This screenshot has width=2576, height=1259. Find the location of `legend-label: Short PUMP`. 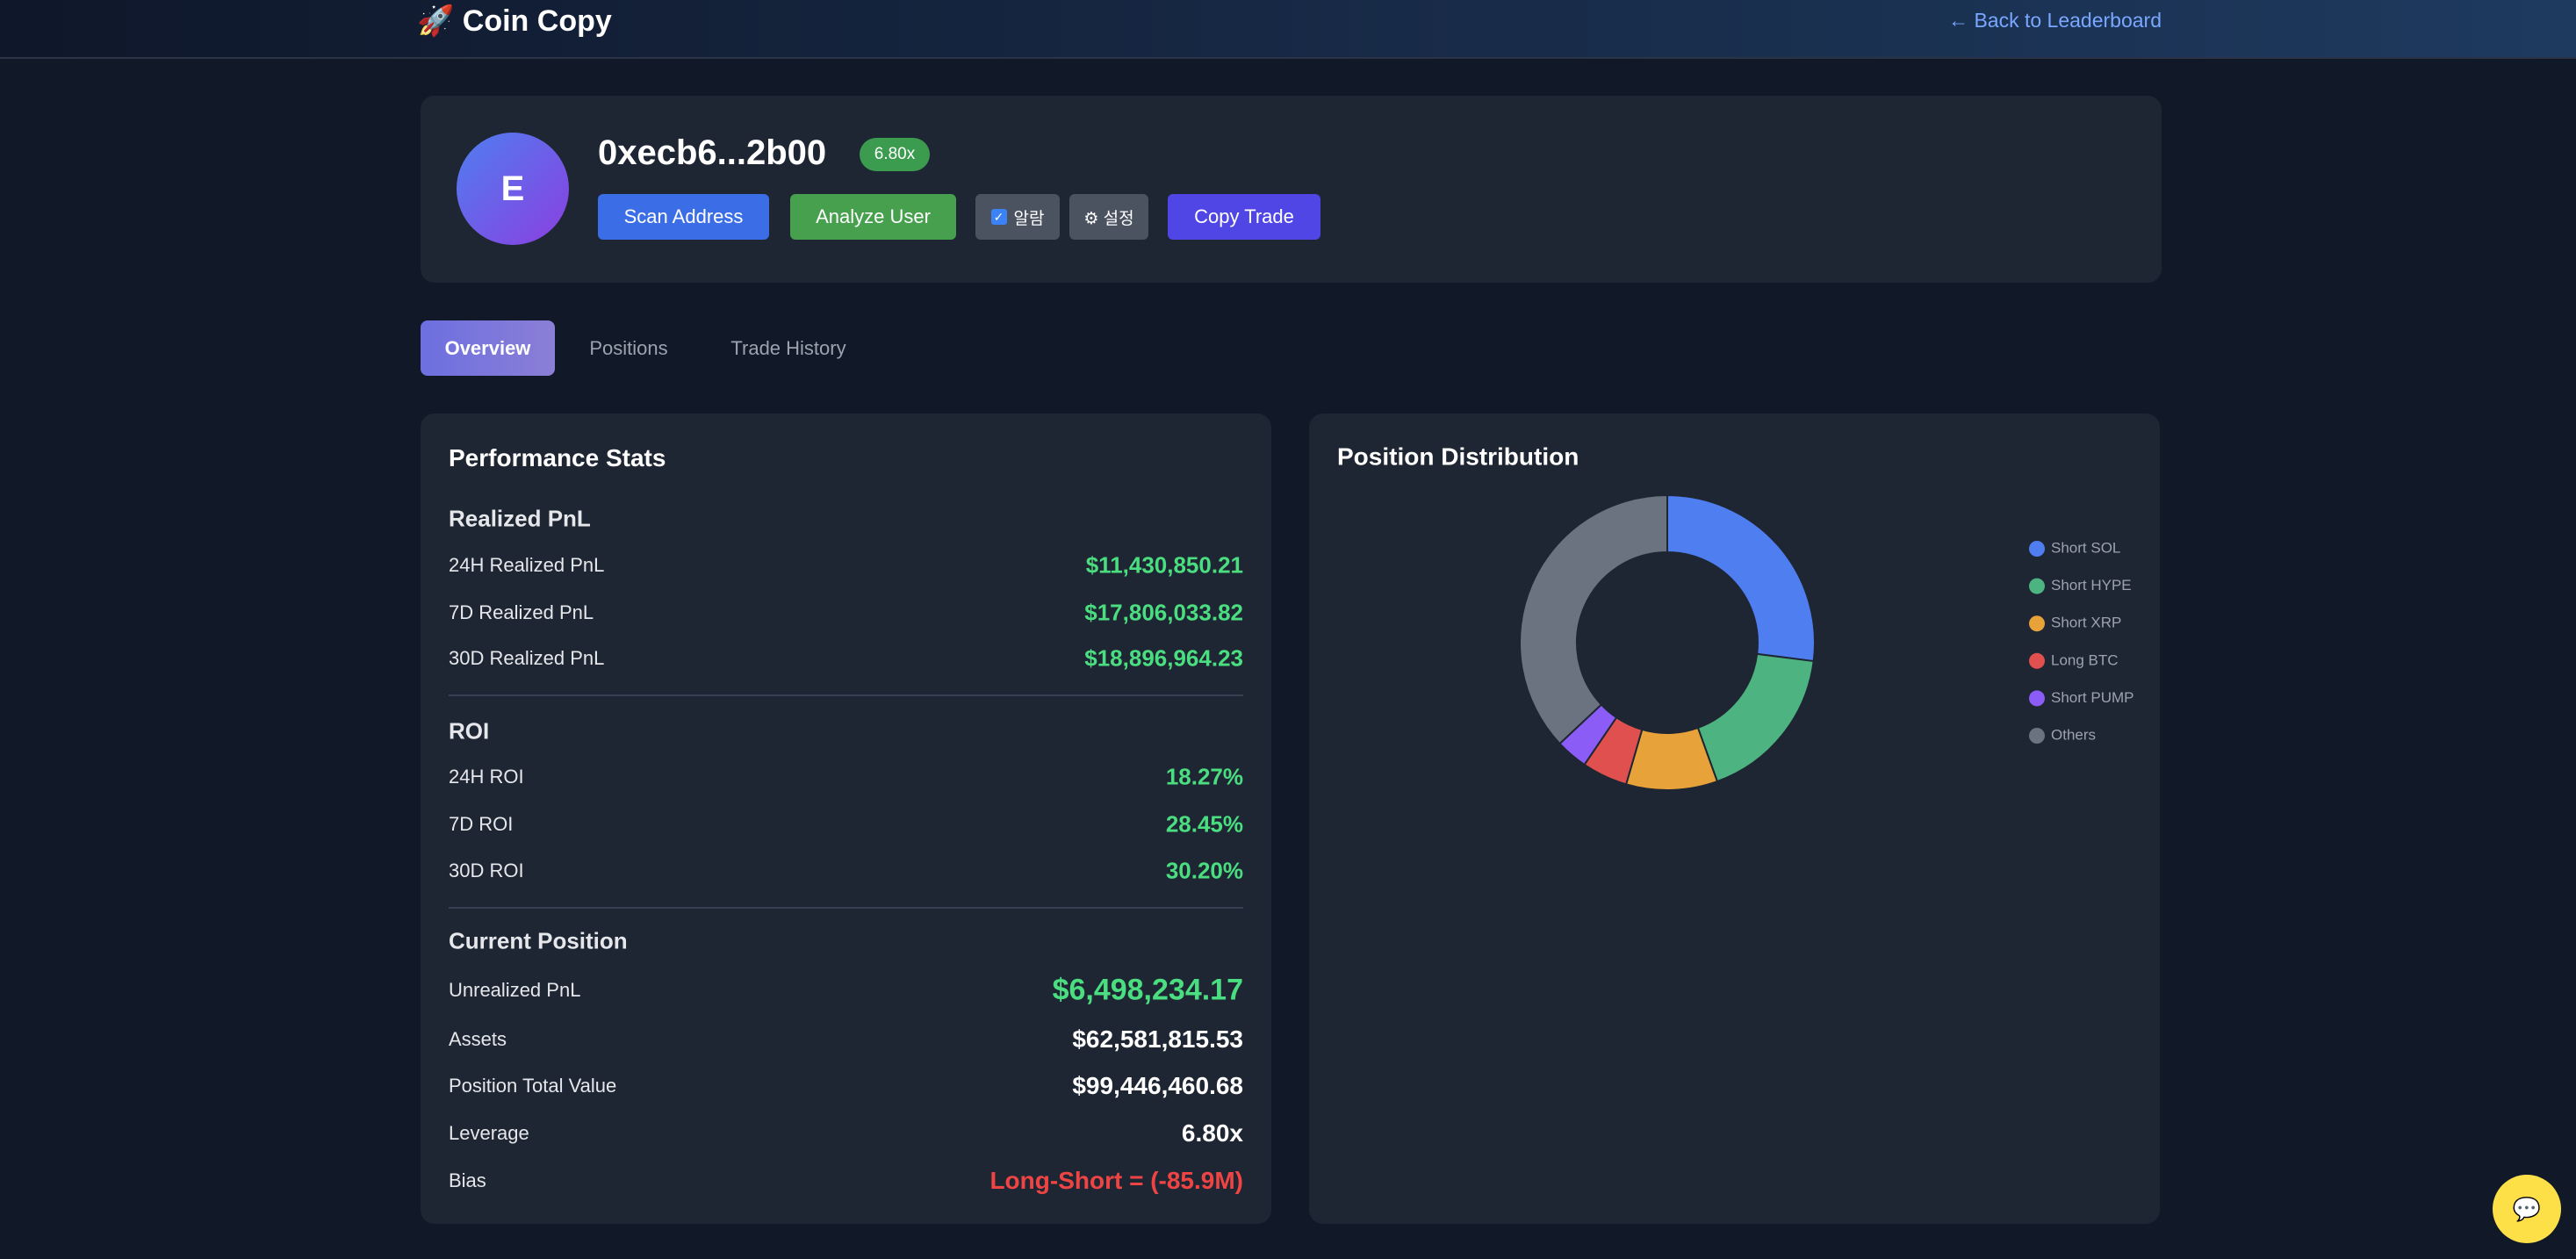

legend-label: Short PUMP is located at coordinates (2092, 697).